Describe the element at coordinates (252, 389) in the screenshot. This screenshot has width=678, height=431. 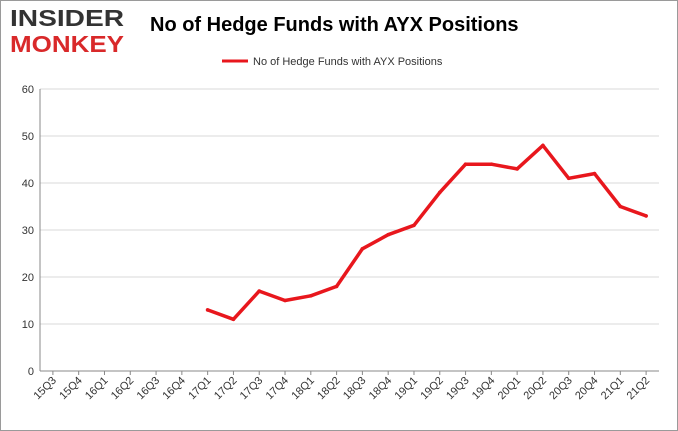
I see `x-tick-label: 17Q3` at that location.